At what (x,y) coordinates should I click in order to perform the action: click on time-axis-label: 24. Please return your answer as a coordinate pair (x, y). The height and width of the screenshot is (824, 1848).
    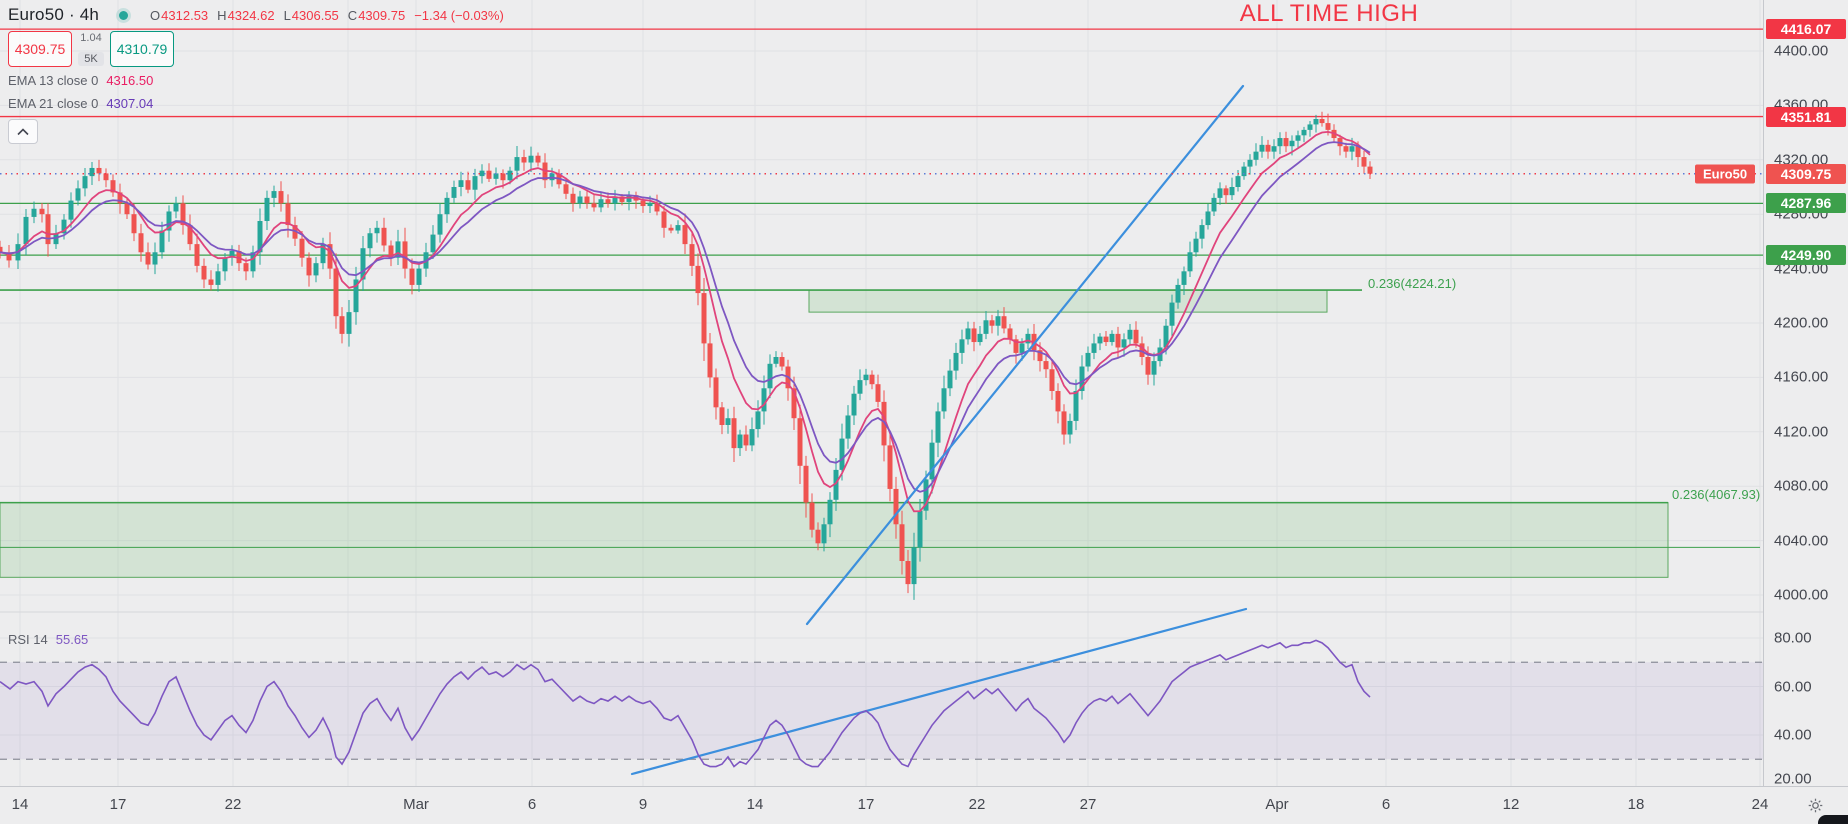
    Looking at the image, I should click on (1760, 804).